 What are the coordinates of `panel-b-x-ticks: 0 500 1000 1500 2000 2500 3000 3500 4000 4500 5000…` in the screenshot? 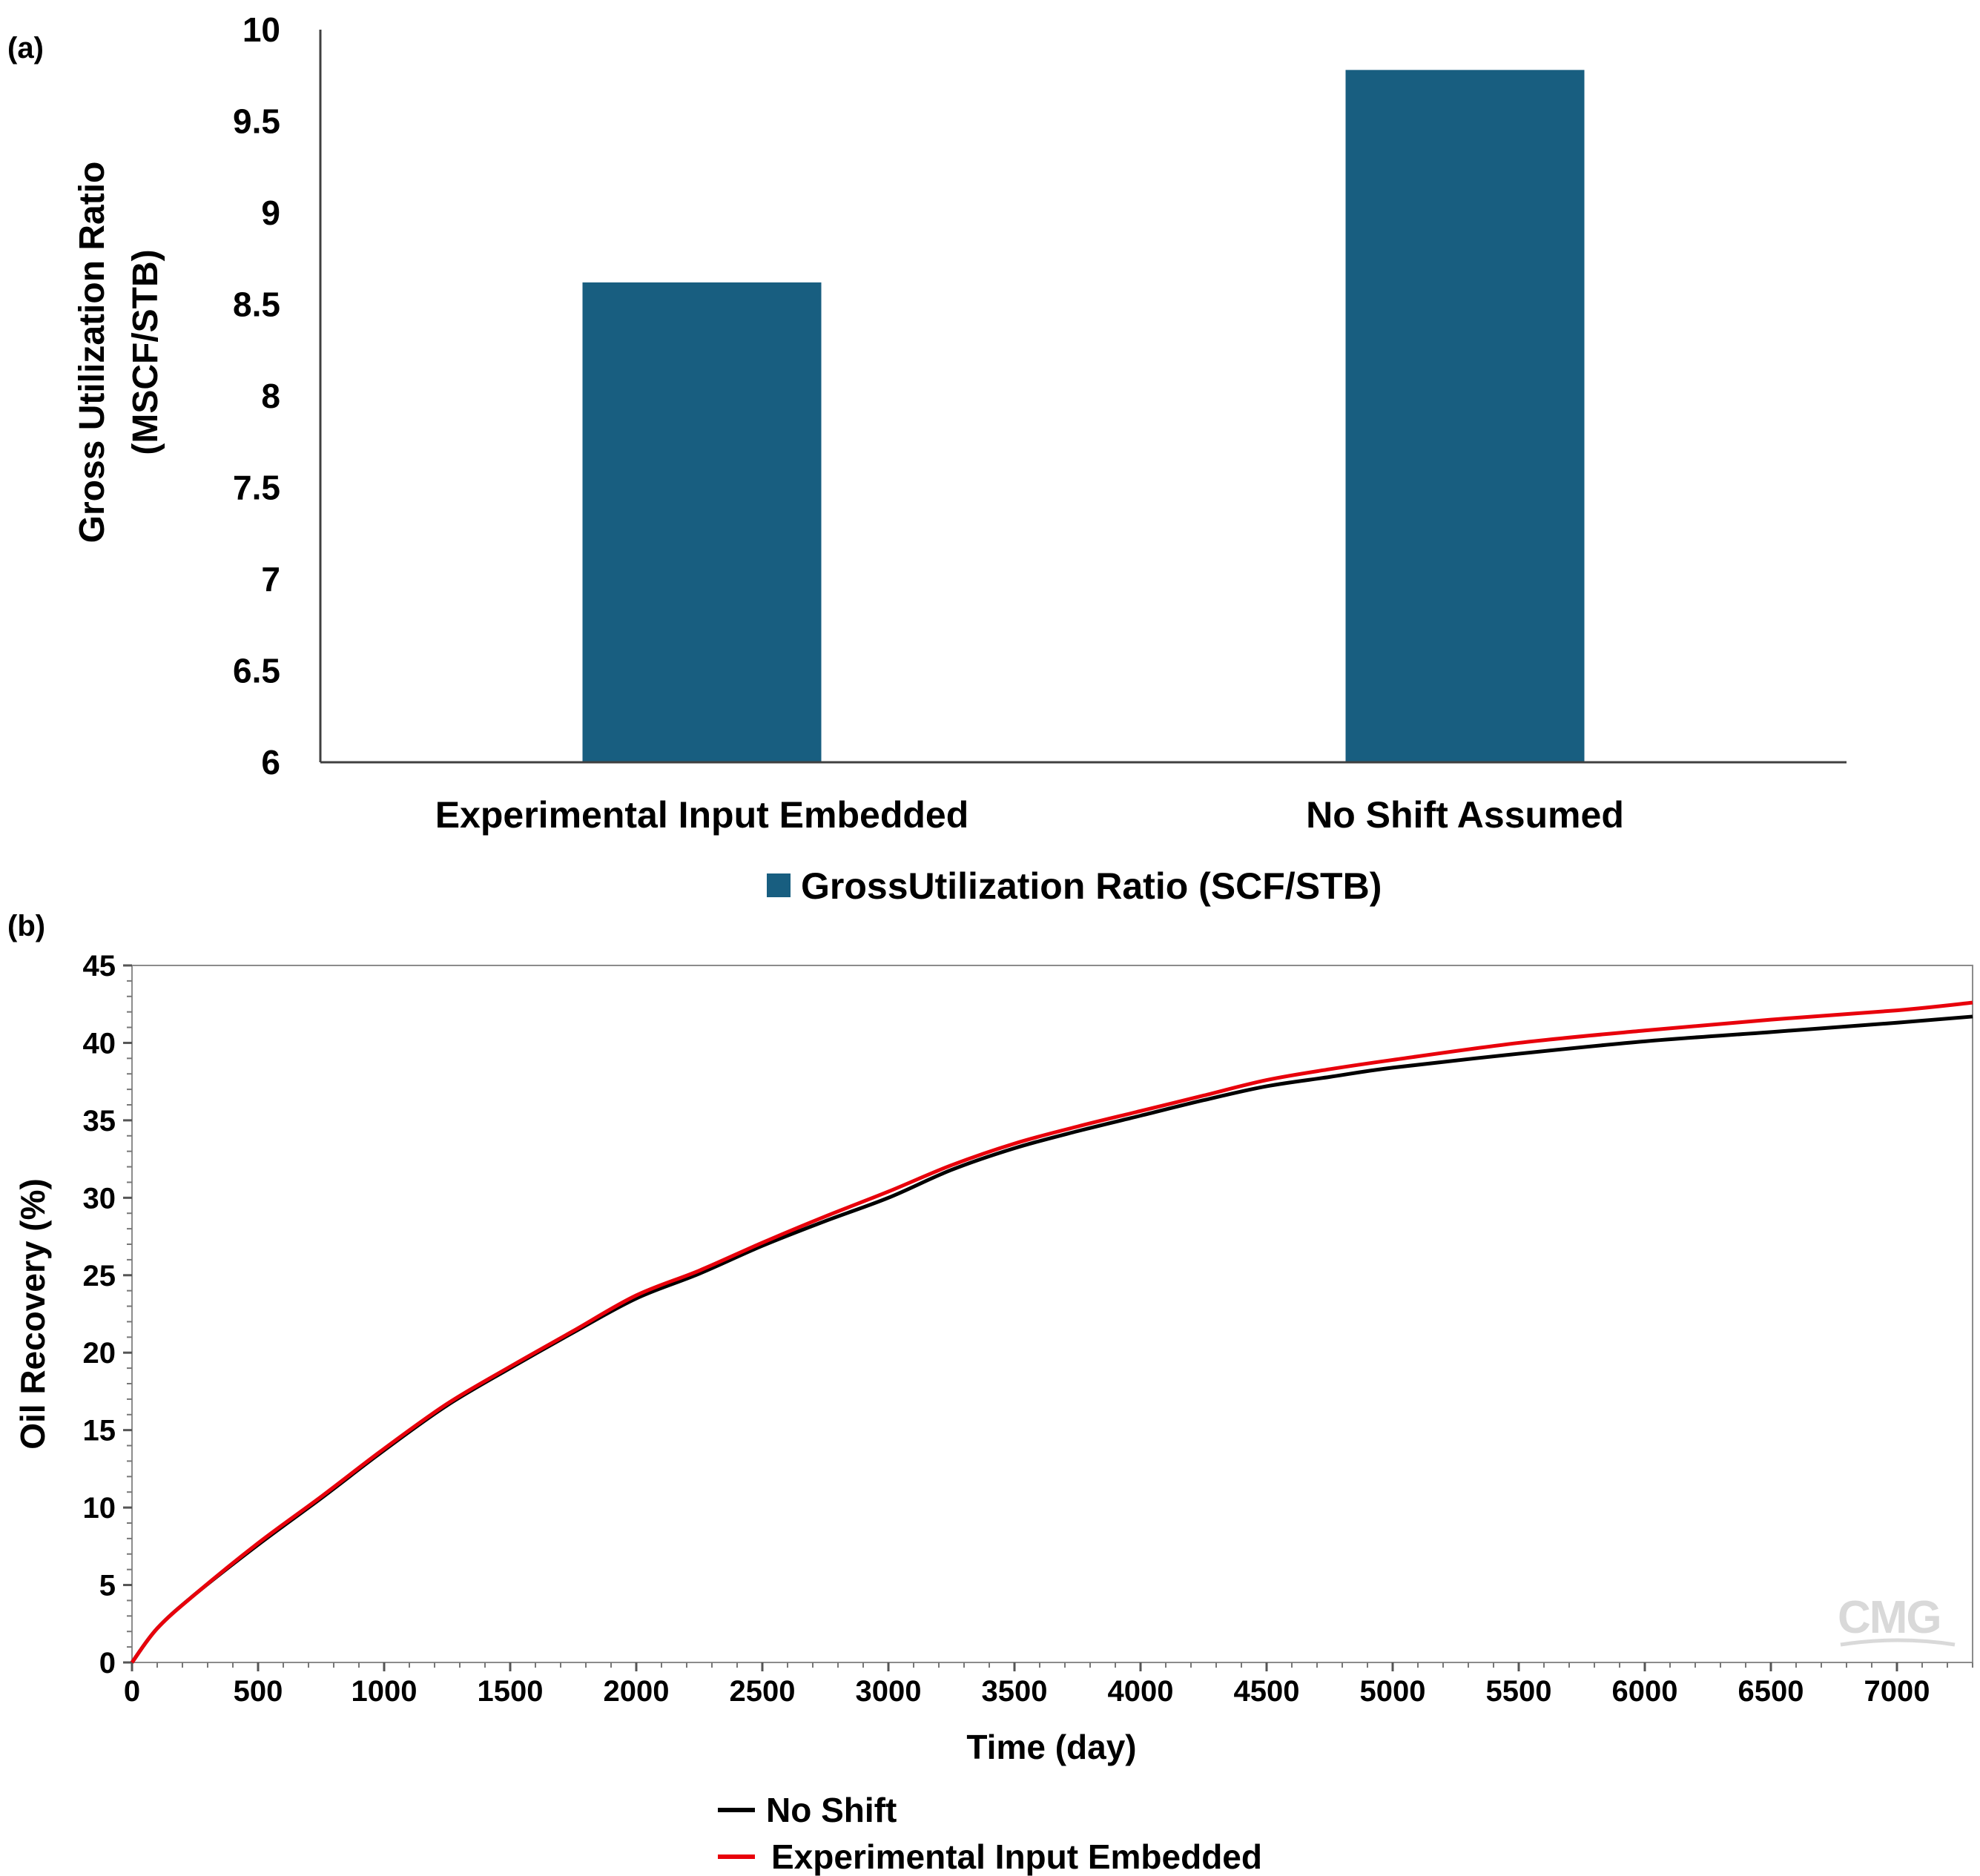 It's located at (1027, 1685).